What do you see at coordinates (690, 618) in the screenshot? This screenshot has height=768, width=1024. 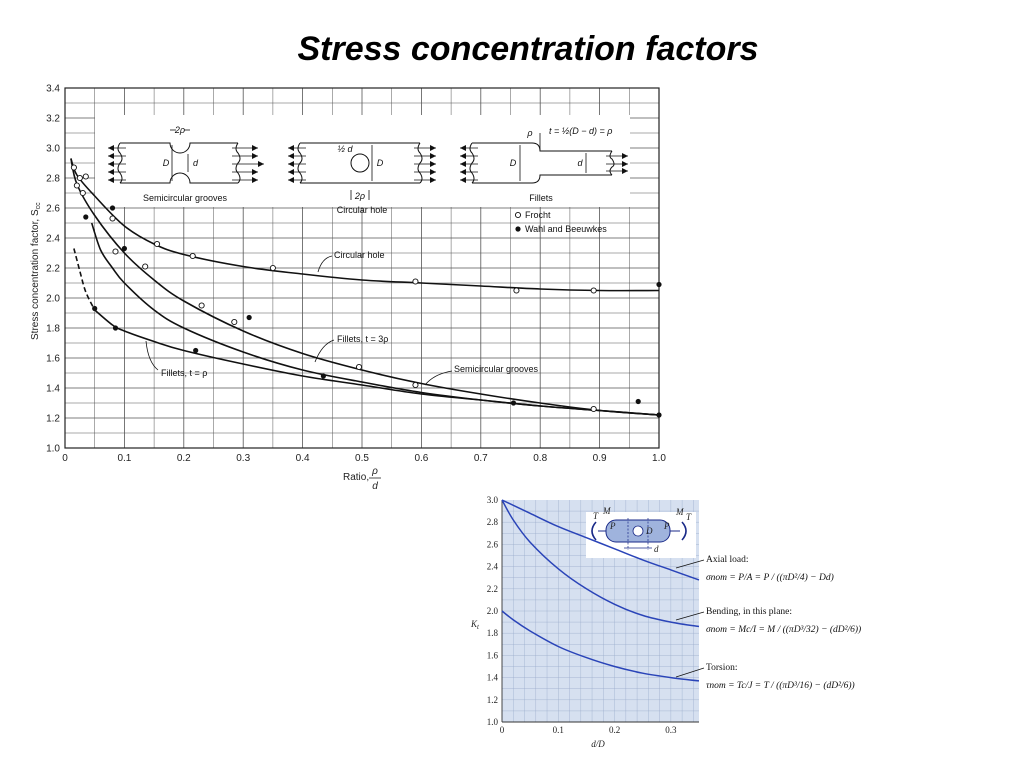 I see `chart2-leaders` at bounding box center [690, 618].